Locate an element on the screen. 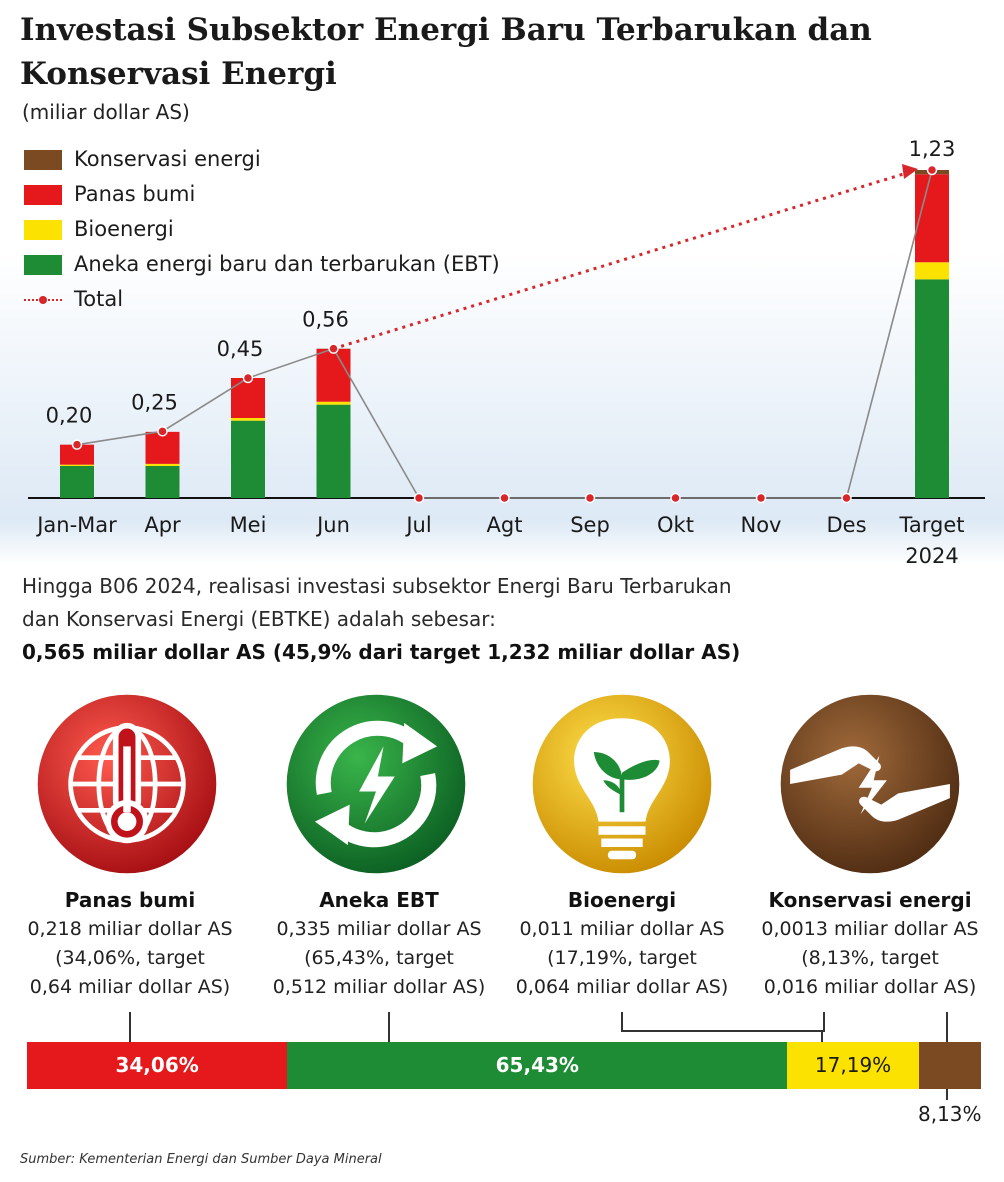 This screenshot has width=1004, height=1182. legend-label: Panas bumi is located at coordinates (135, 194).